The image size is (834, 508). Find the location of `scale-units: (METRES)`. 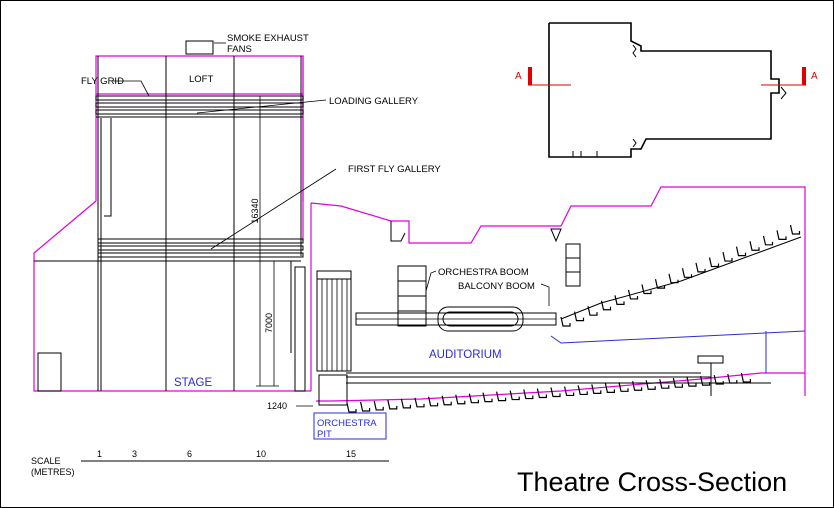

scale-units: (METRES) is located at coordinates (53, 472).